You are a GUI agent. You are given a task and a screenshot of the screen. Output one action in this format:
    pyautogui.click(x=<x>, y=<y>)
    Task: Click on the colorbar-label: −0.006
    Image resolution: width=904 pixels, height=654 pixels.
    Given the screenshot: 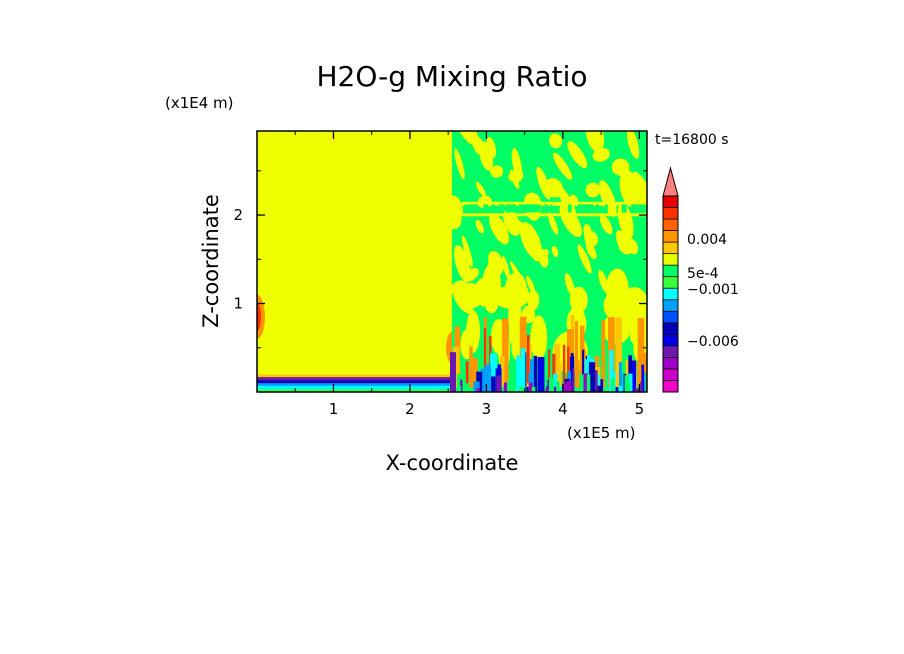 What is the action you would take?
    pyautogui.click(x=713, y=342)
    